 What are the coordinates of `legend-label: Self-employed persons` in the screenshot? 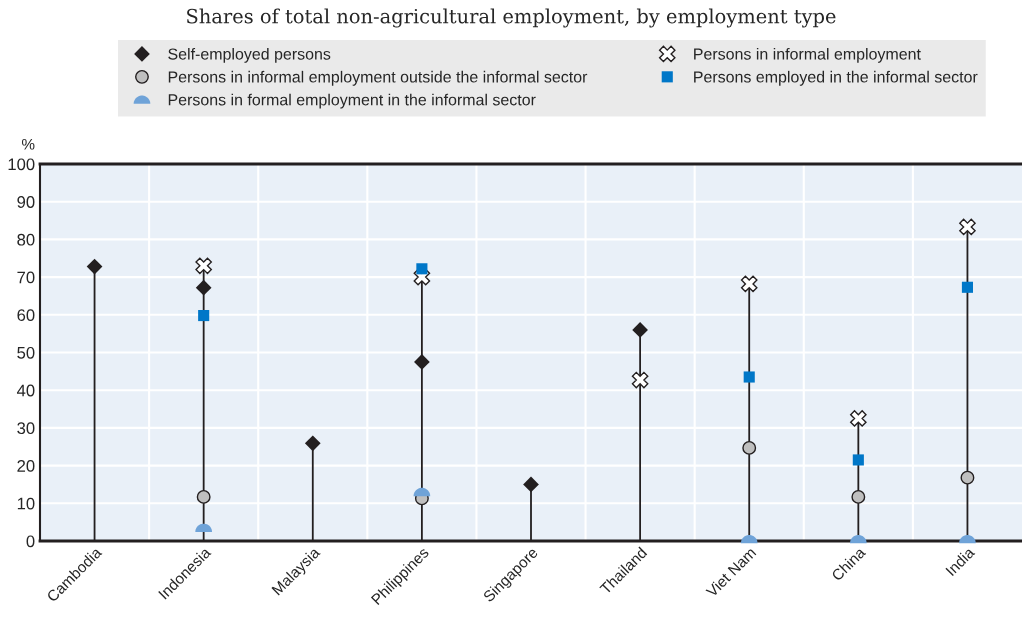 It's located at (249, 55).